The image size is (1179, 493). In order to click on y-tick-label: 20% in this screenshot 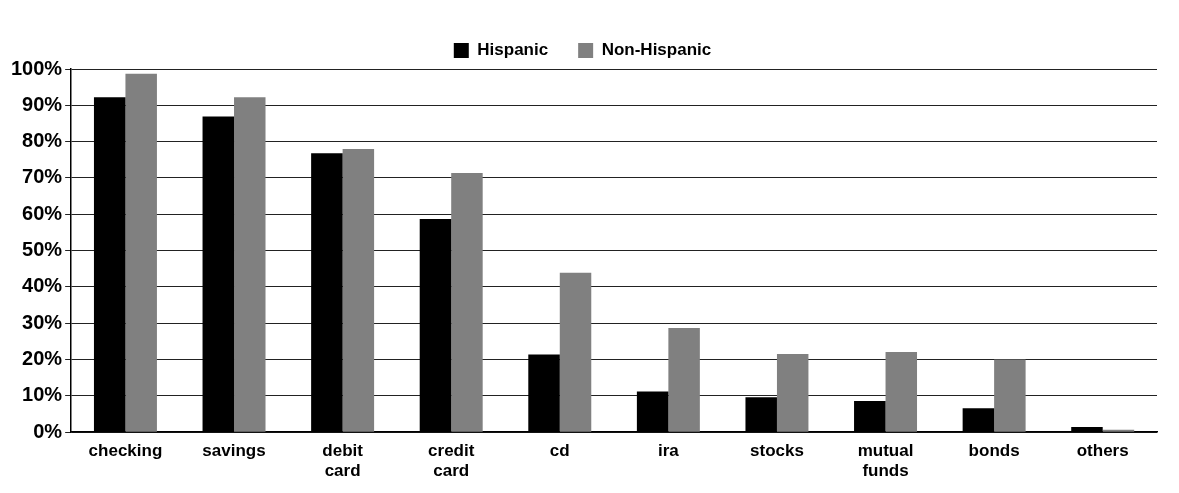, I will do `click(42, 358)`.